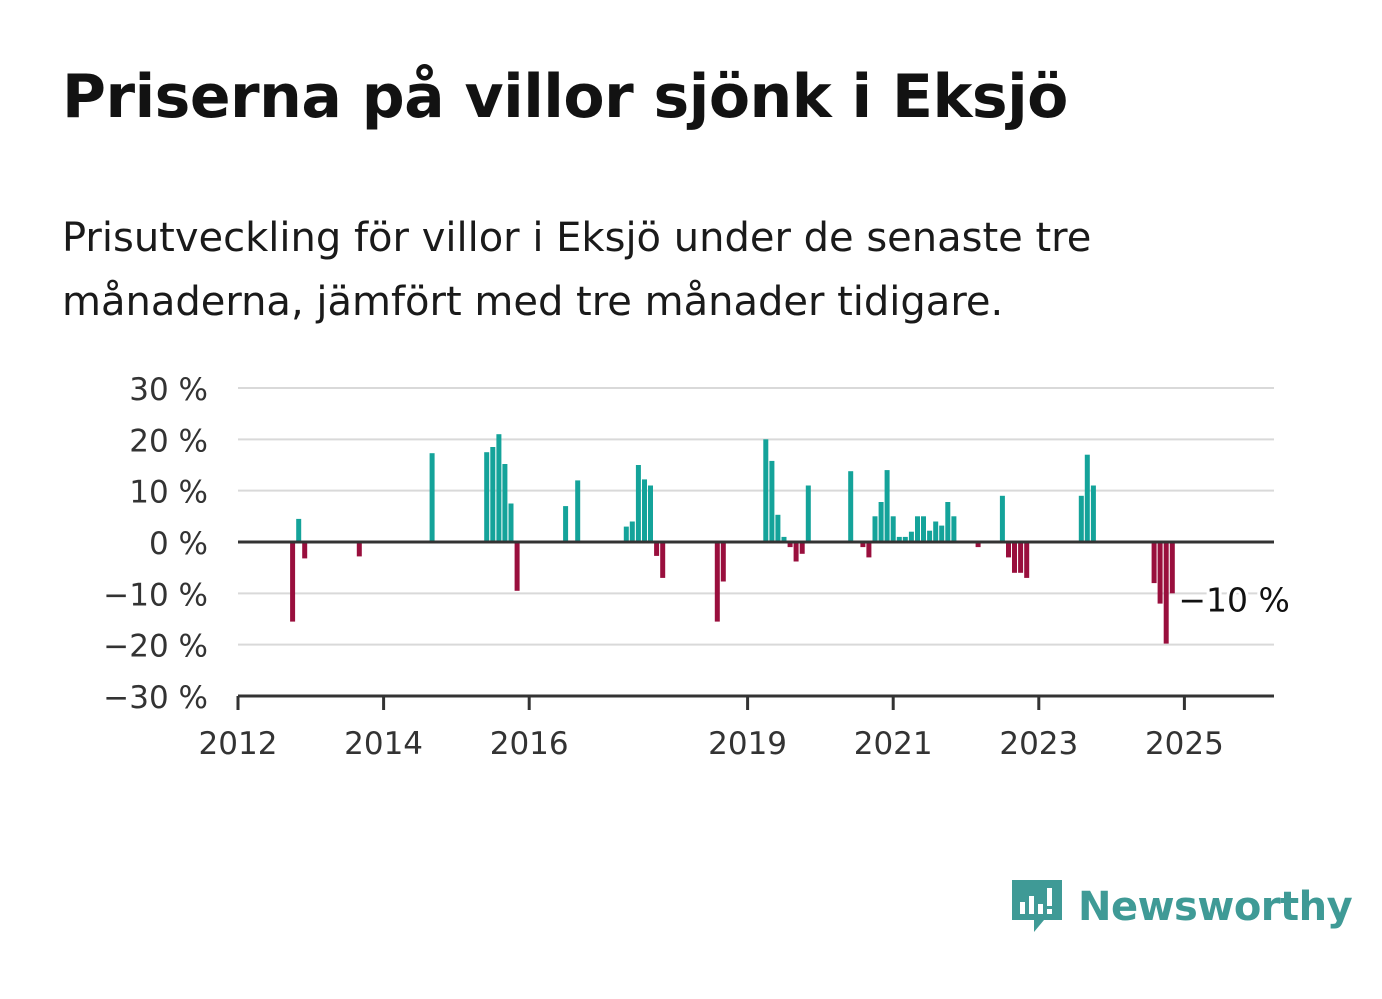 This screenshot has height=999, width=1382. I want to click on y-tick-label: −20 %, so click(155, 647).